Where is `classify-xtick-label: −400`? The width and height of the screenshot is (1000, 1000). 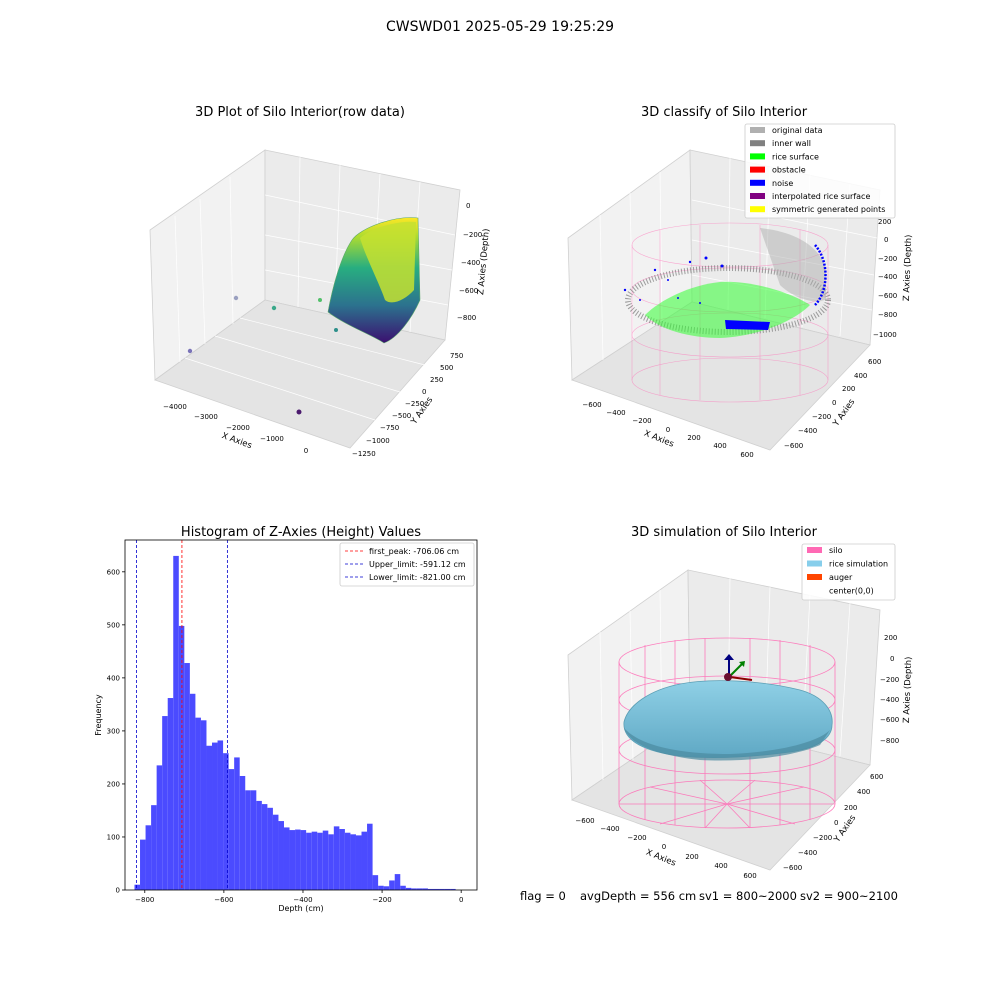 classify-xtick-label: −400 is located at coordinates (615, 413).